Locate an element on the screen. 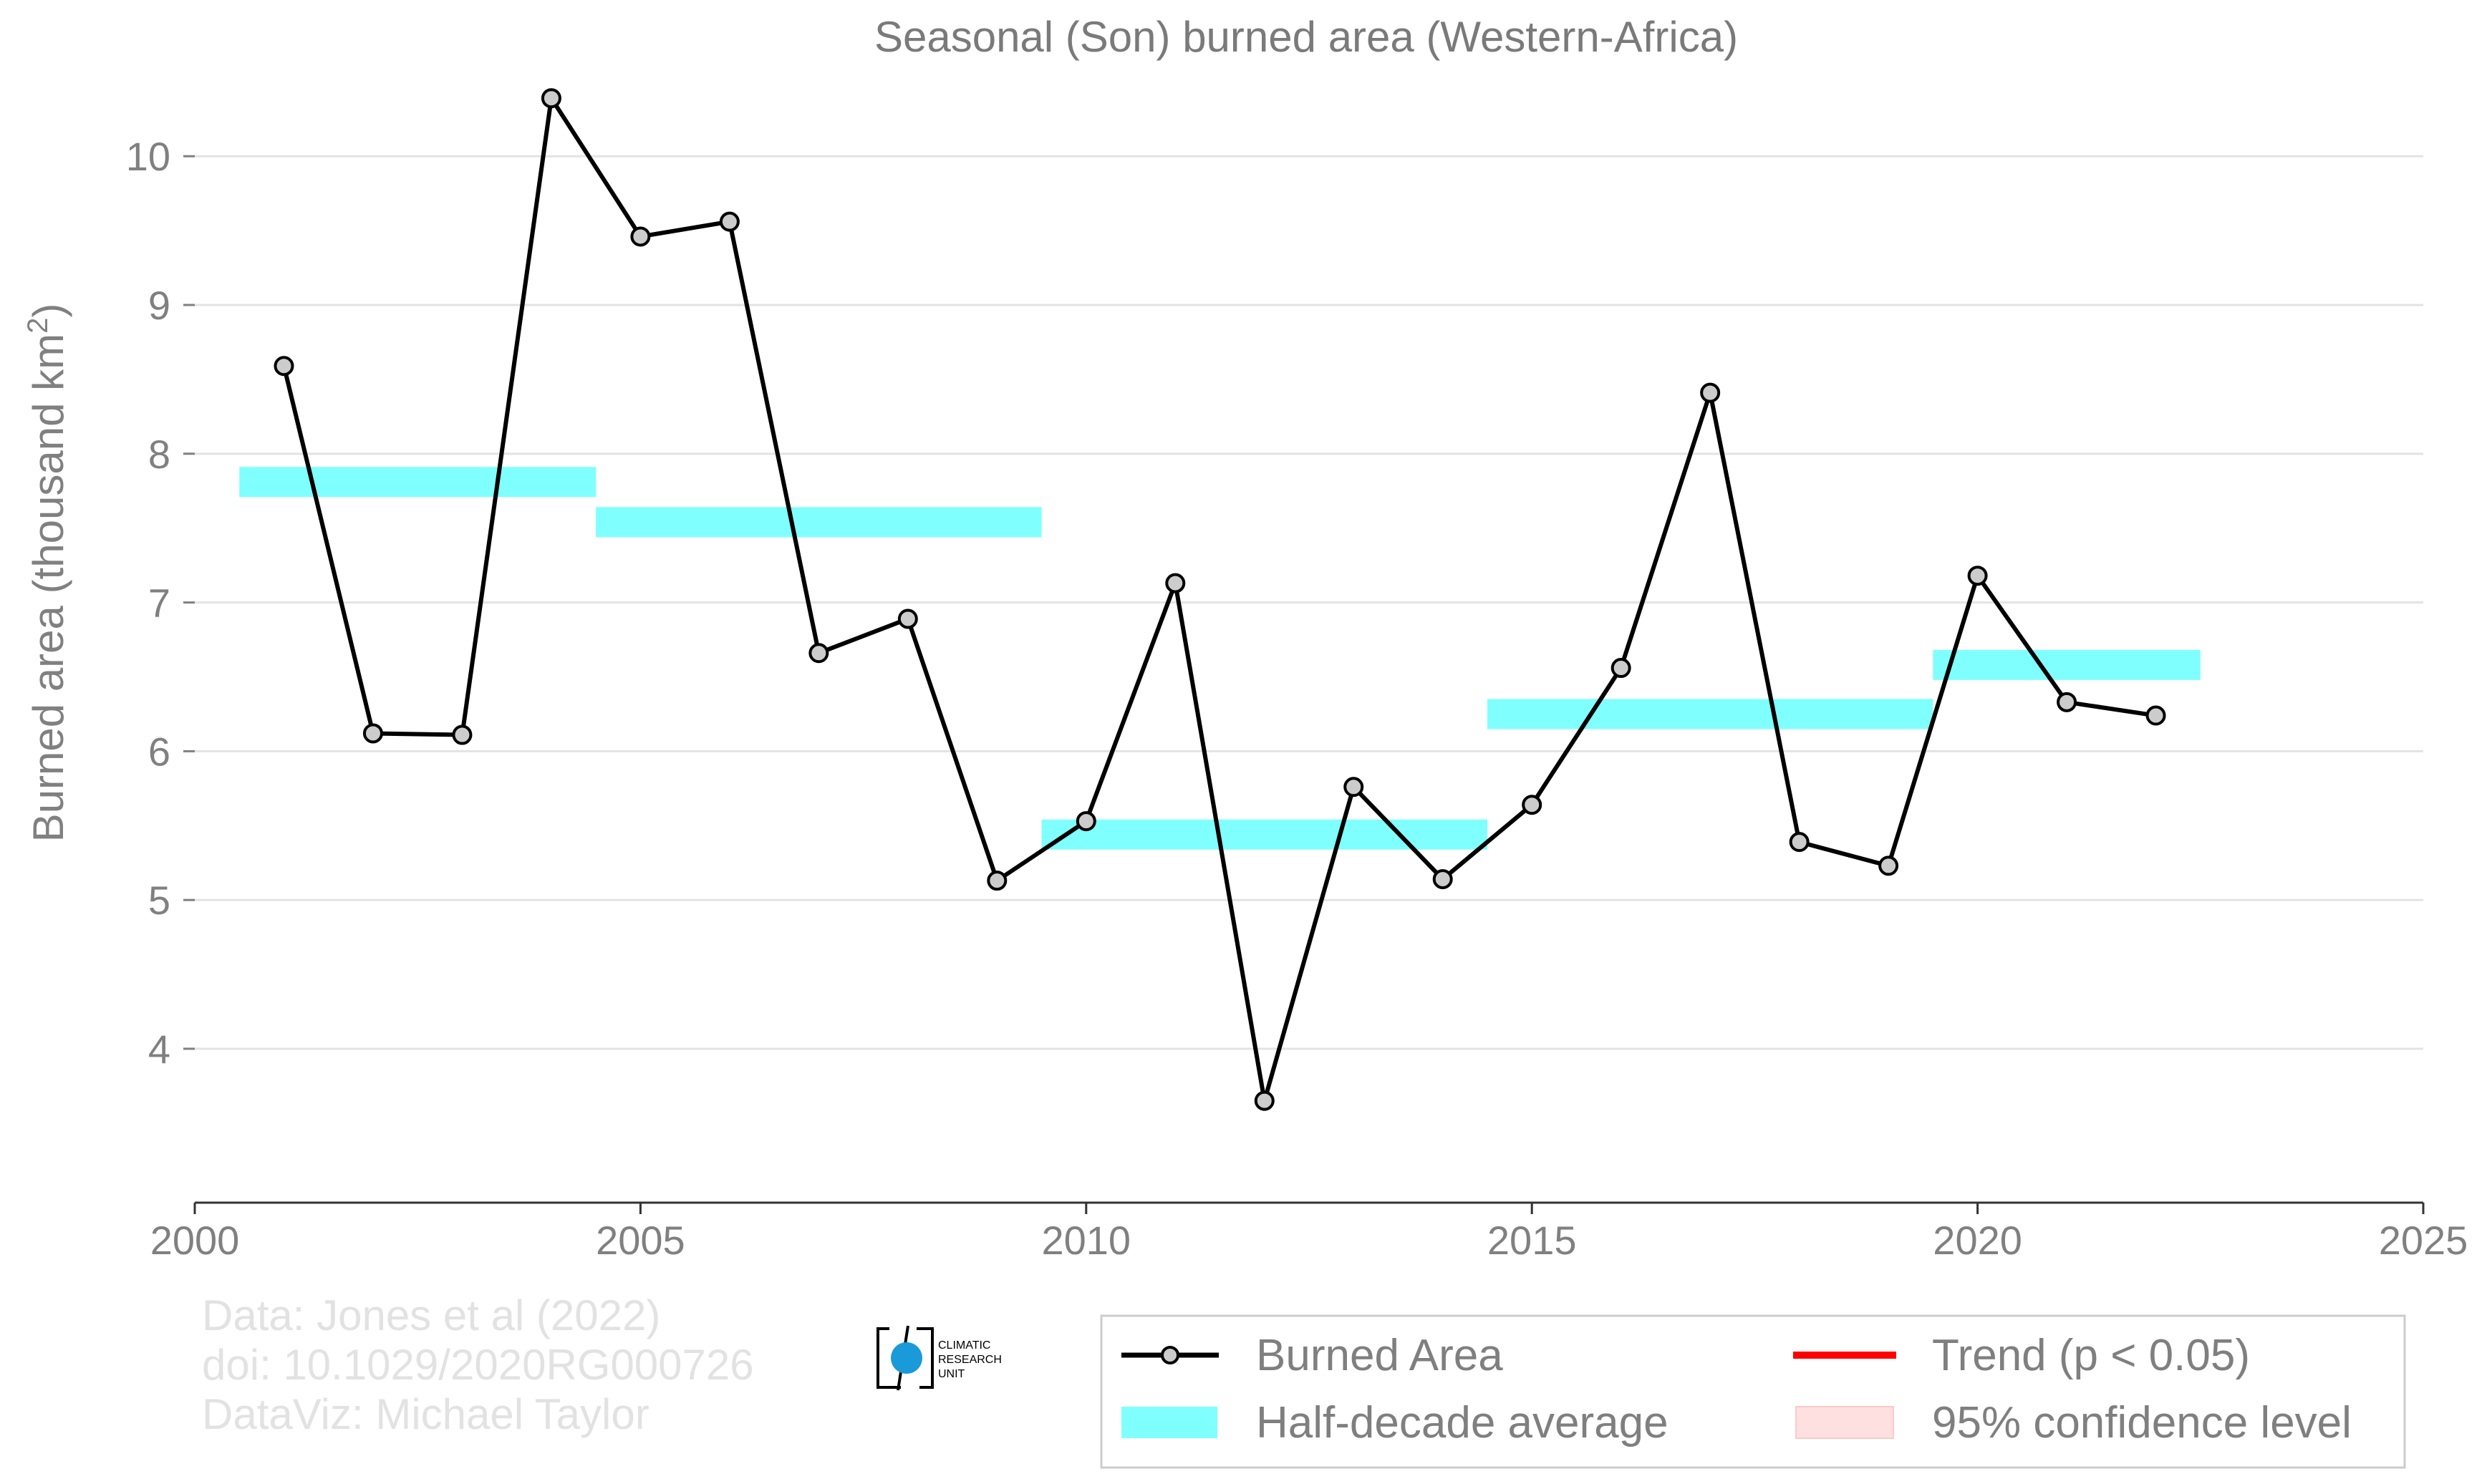  data-point-2008 is located at coordinates (908, 618).